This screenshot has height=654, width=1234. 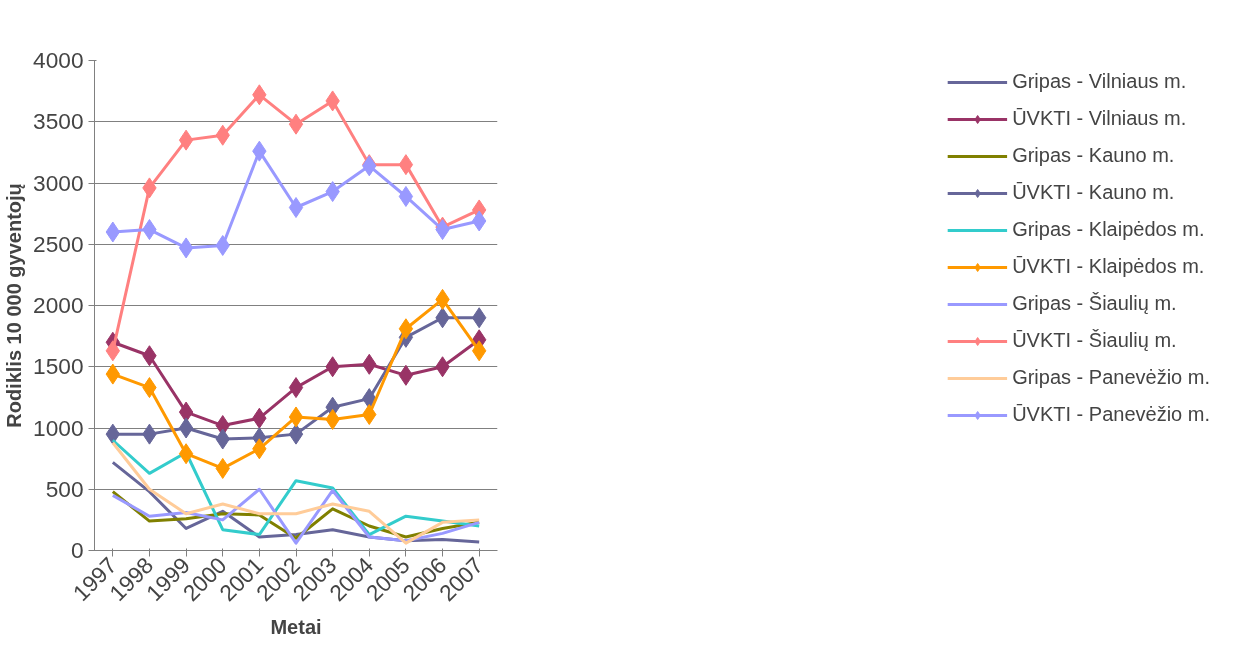 I want to click on legend-label: ŪVKTI - Vilniaus m., so click(x=1099, y=118).